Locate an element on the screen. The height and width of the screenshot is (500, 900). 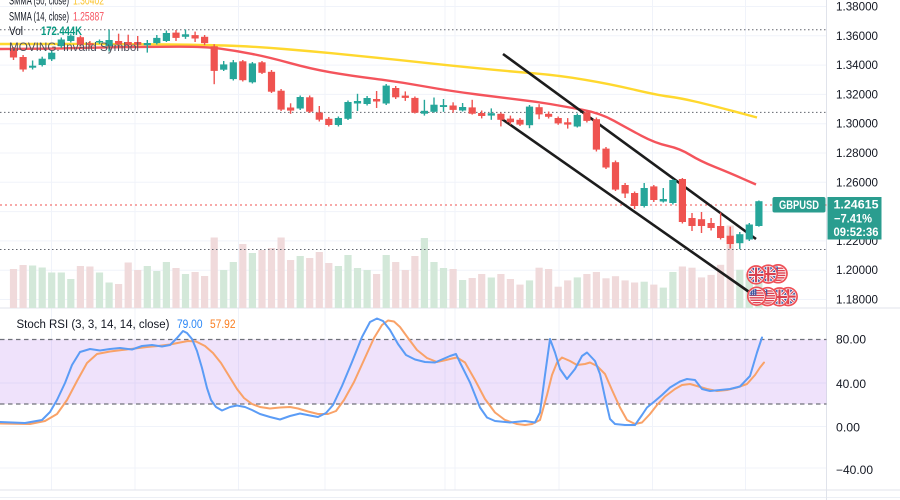
svg-text: 80.00 is located at coordinates (851, 341).